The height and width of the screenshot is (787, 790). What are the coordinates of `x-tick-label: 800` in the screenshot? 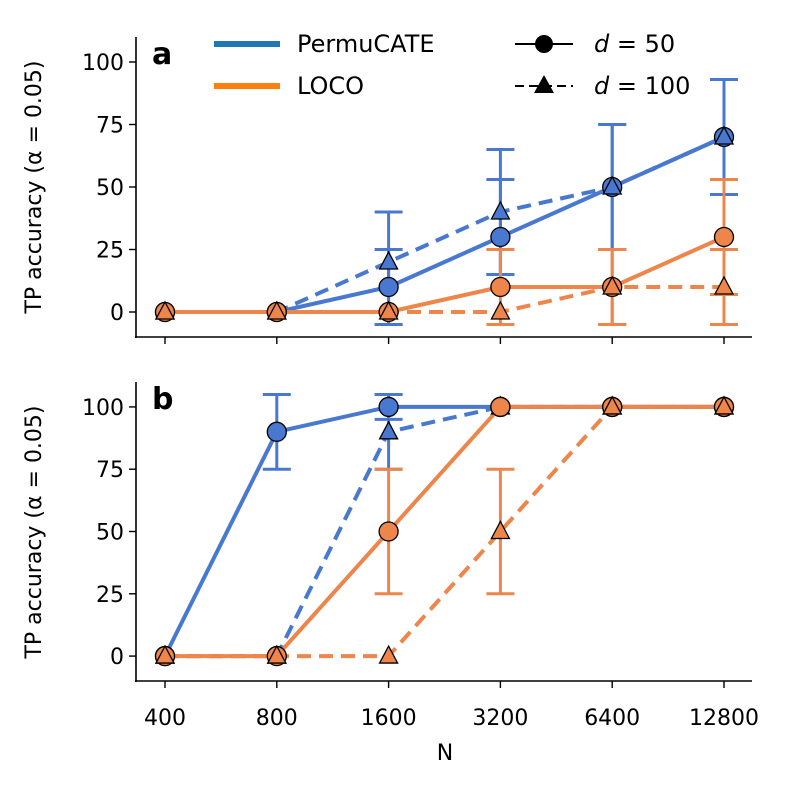 It's located at (277, 718).